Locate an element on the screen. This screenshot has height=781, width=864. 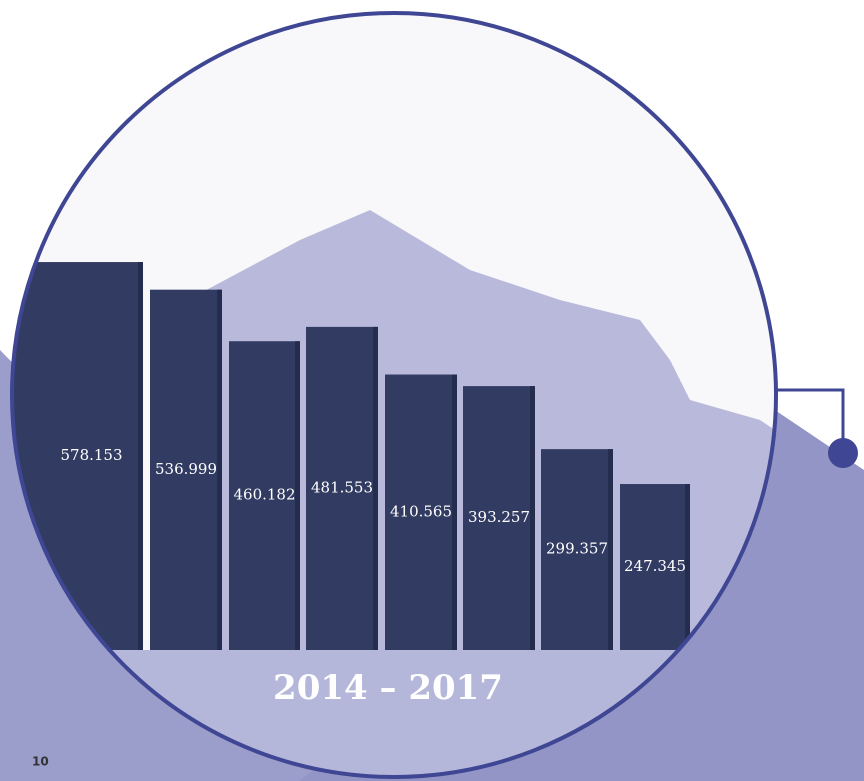
value-label: 247.345 is located at coordinates (655, 566).